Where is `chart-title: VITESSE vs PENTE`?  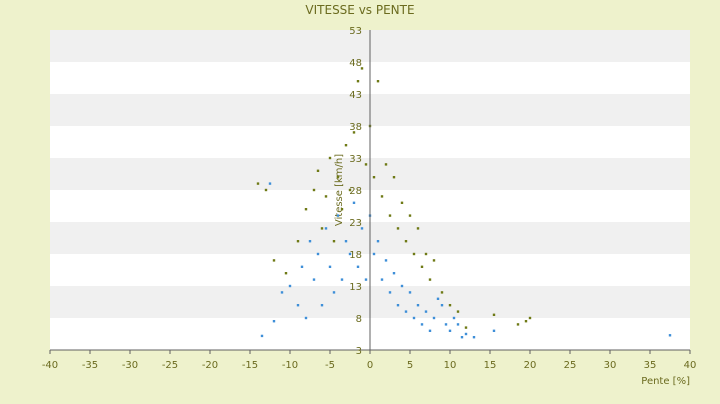
chart-title: VITESSE vs PENTE is located at coordinates (359, 10).